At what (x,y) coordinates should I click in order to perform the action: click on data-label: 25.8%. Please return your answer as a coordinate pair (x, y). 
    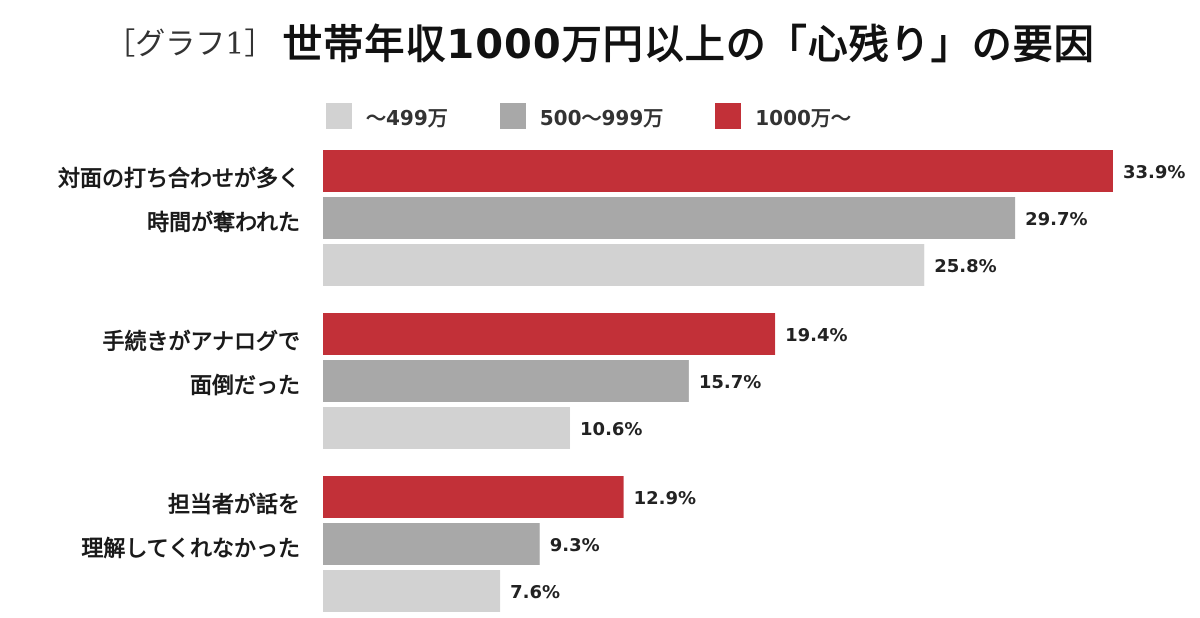
    Looking at the image, I should click on (965, 266).